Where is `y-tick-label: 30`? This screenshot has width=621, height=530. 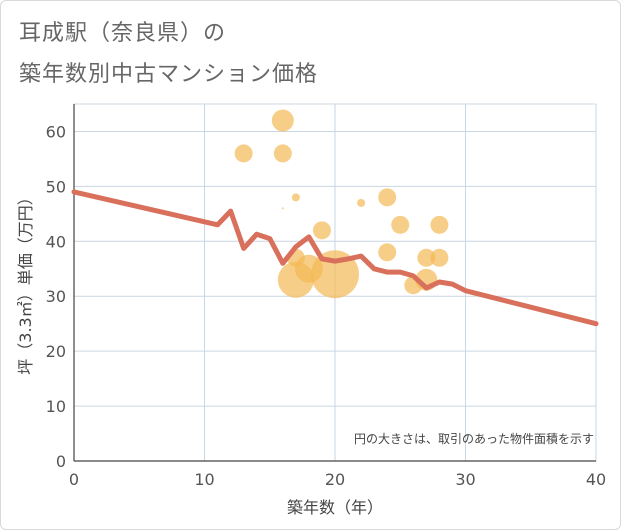
y-tick-label: 30 is located at coordinates (56, 296).